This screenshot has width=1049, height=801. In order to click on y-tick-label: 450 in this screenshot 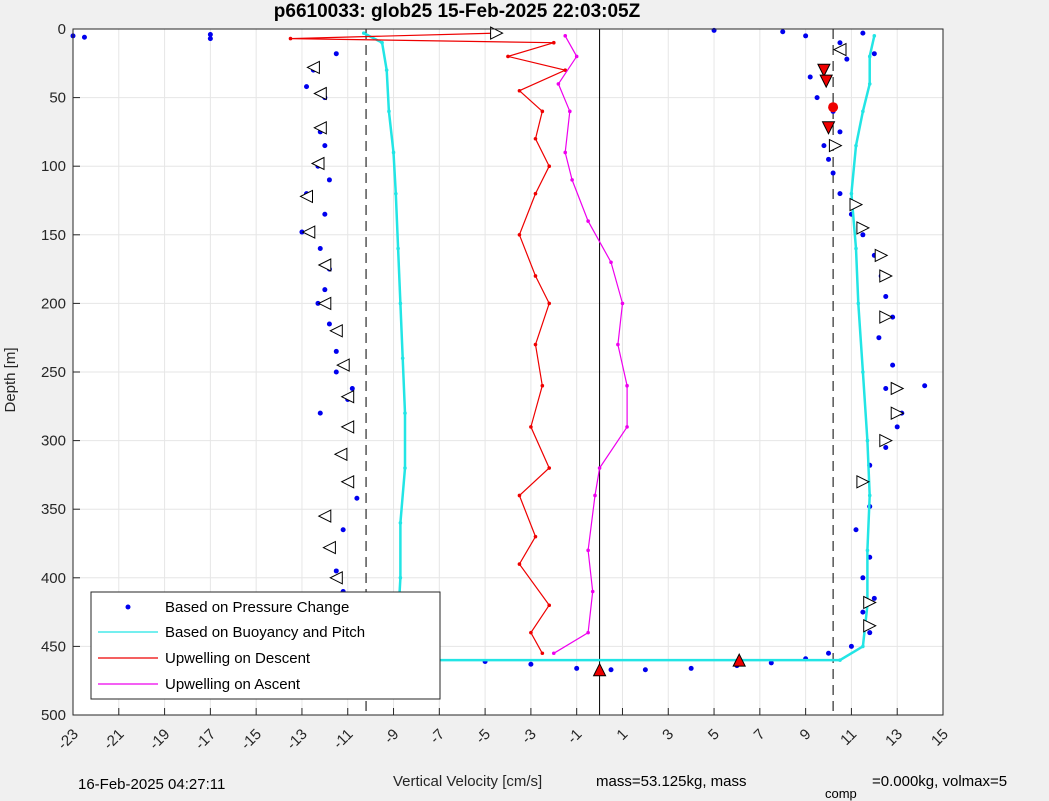, I will do `click(53, 646)`.